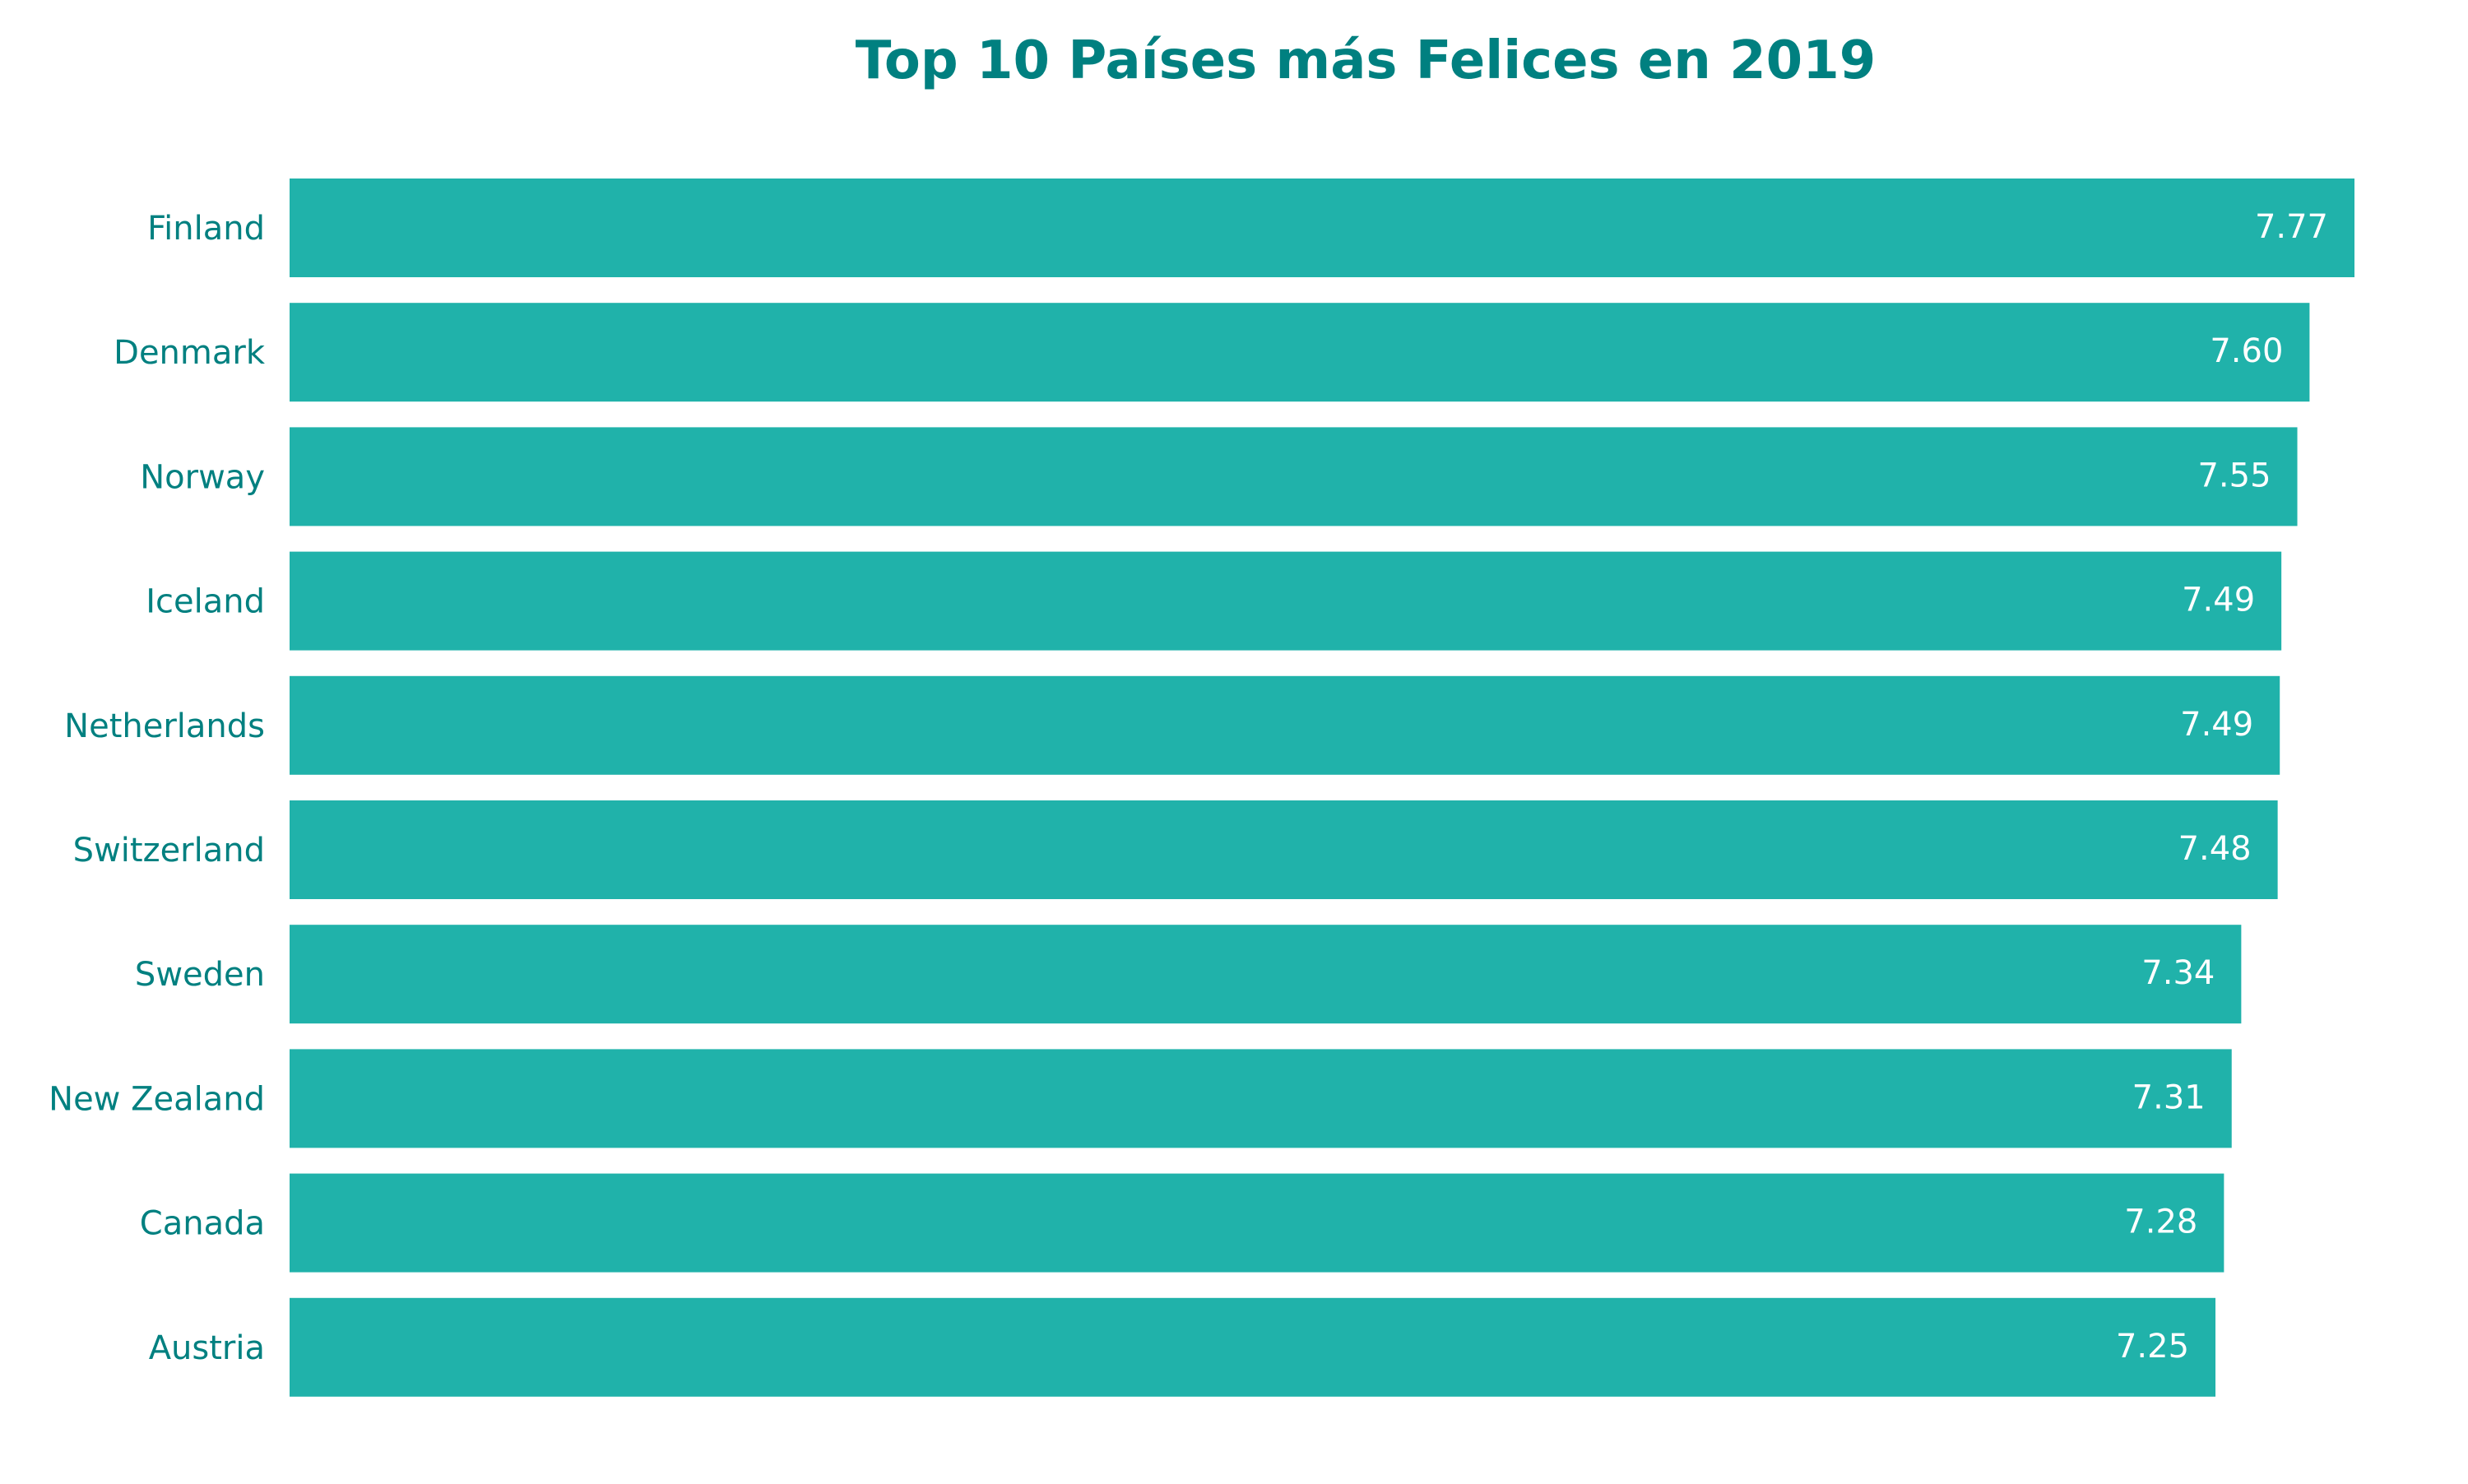 The image size is (2468, 1484). What do you see at coordinates (1266, 974) in the screenshot?
I see `bar-sweden` at bounding box center [1266, 974].